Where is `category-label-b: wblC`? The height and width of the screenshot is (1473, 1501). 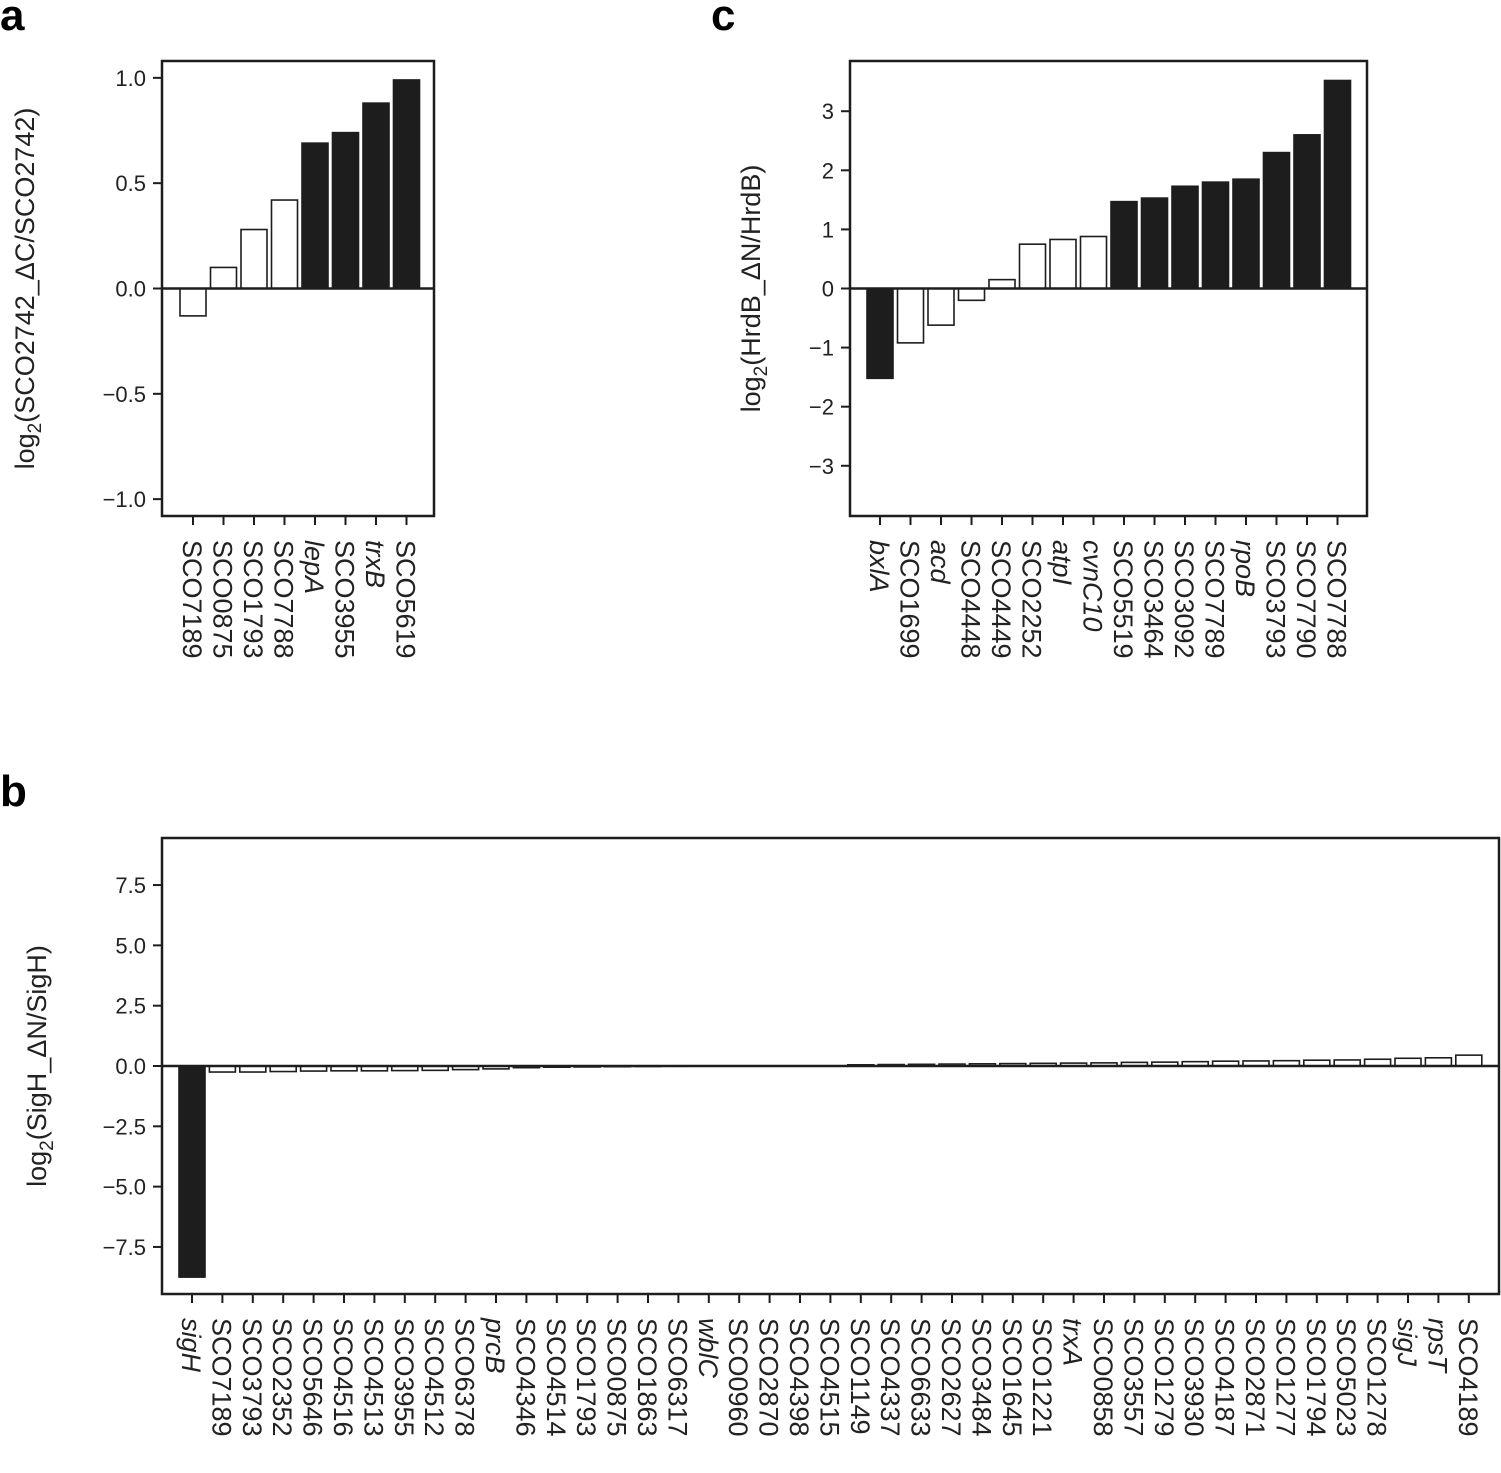 category-label-b: wblC is located at coordinates (708, 1348).